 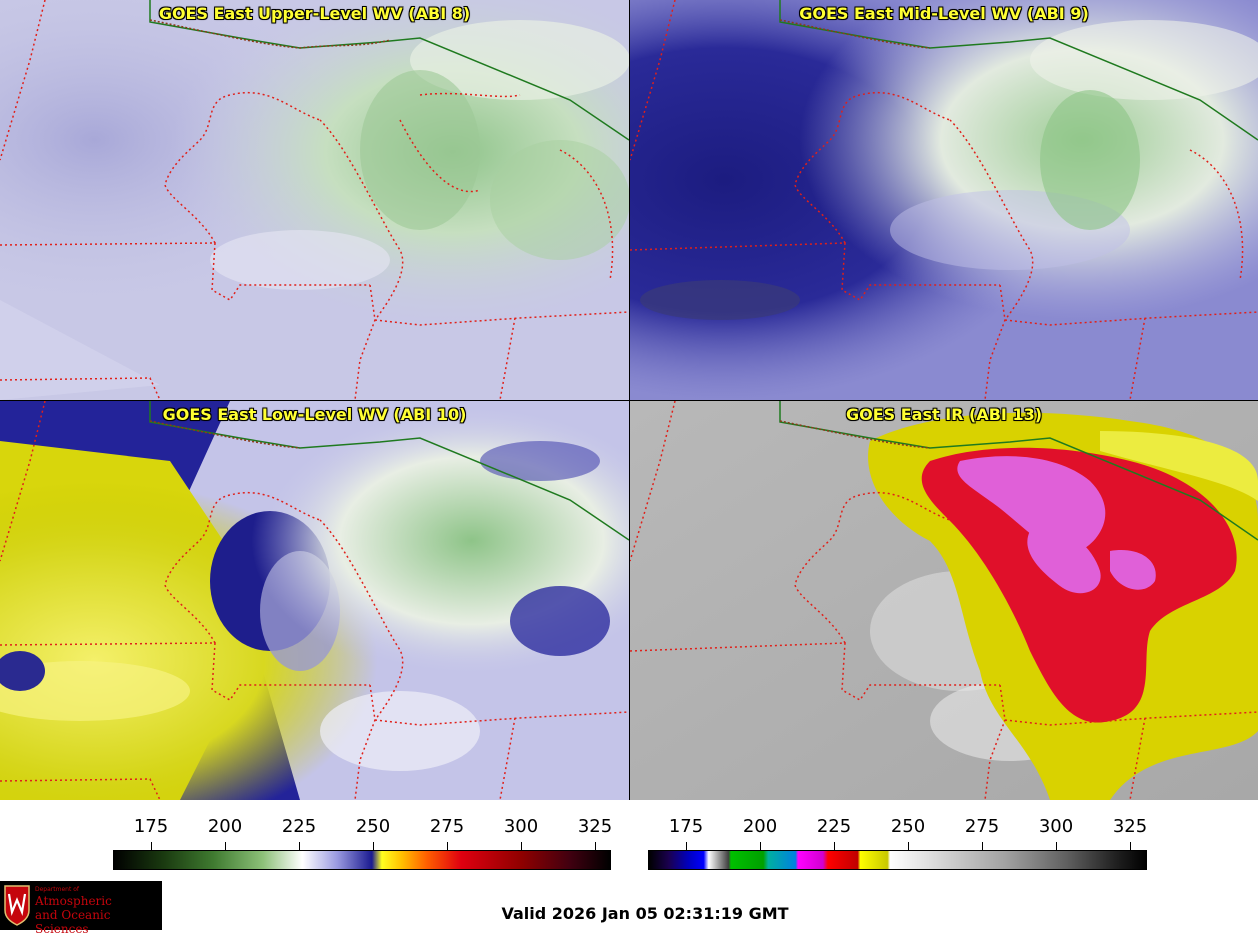 I want to click on panel-title: GOES East IR (ABI 13), so click(x=944, y=414).